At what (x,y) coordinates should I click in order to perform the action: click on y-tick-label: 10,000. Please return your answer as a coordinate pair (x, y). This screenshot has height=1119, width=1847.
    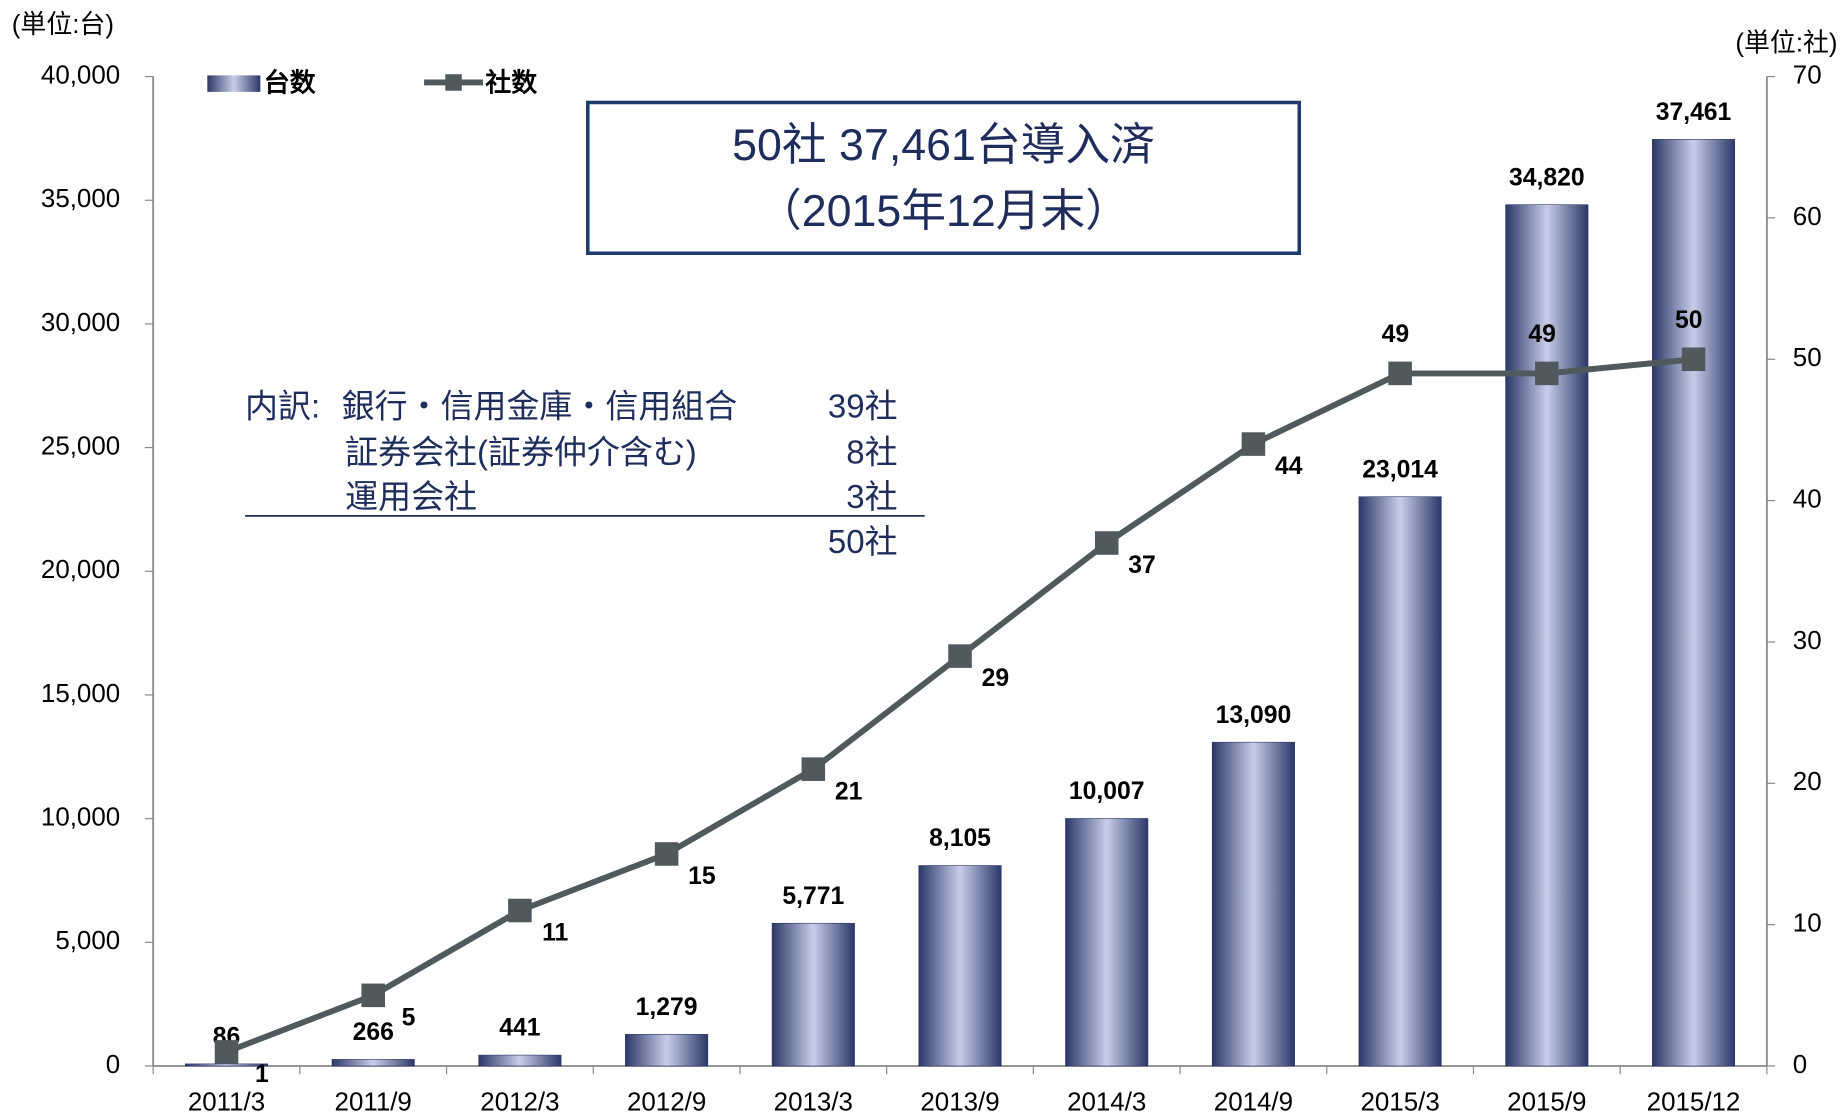
    Looking at the image, I should click on (80, 817).